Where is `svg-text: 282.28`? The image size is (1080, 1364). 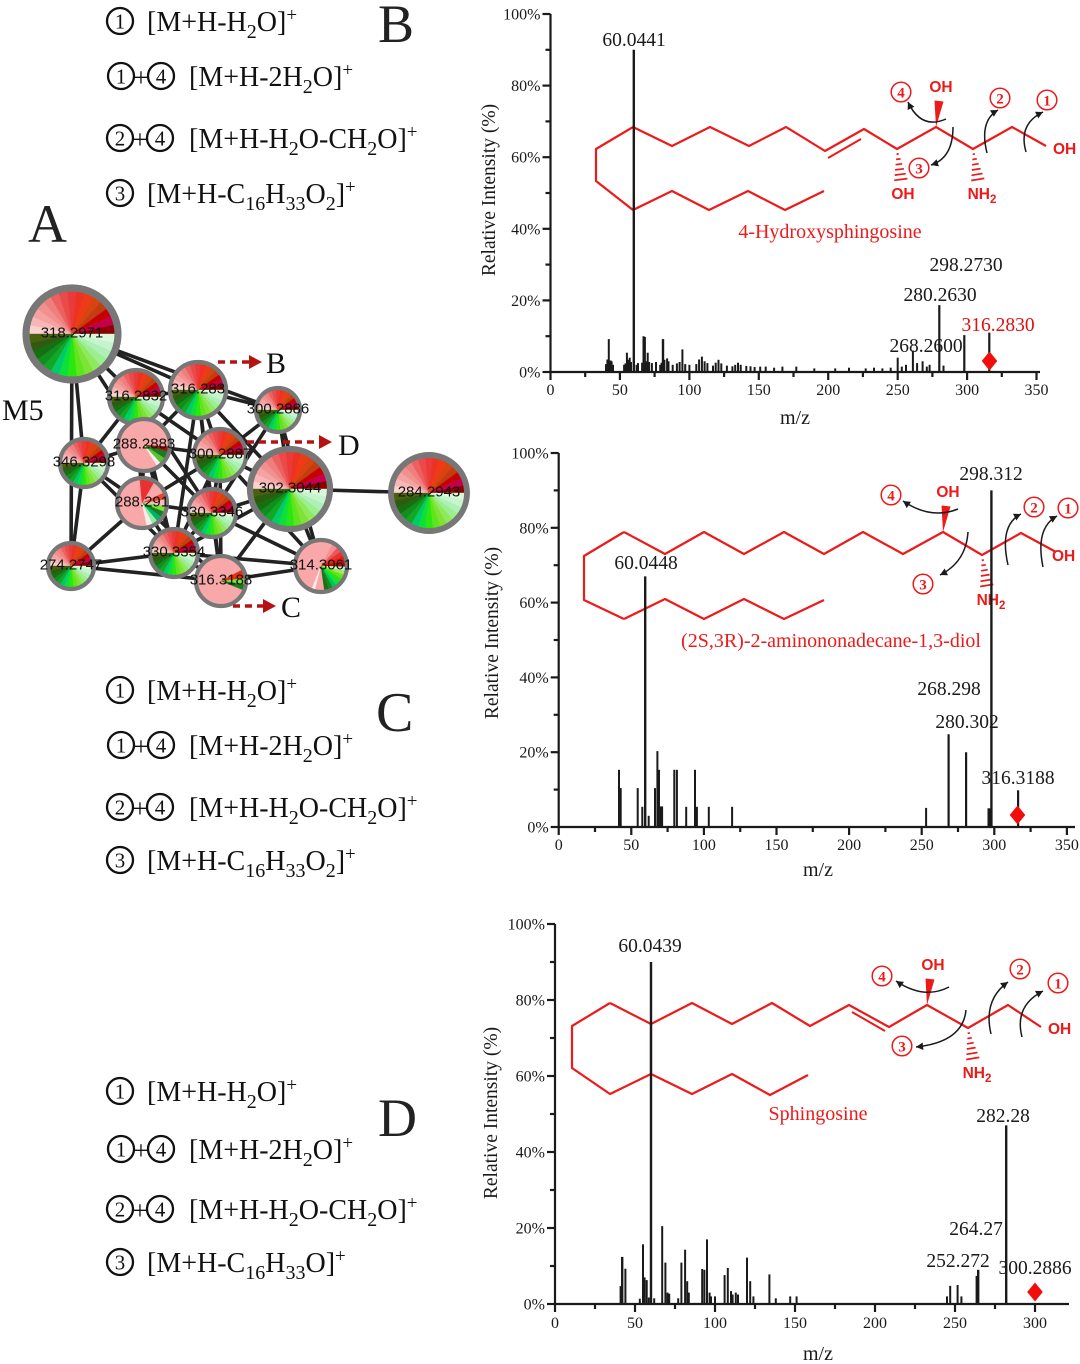
svg-text: 282.28 is located at coordinates (1003, 1116).